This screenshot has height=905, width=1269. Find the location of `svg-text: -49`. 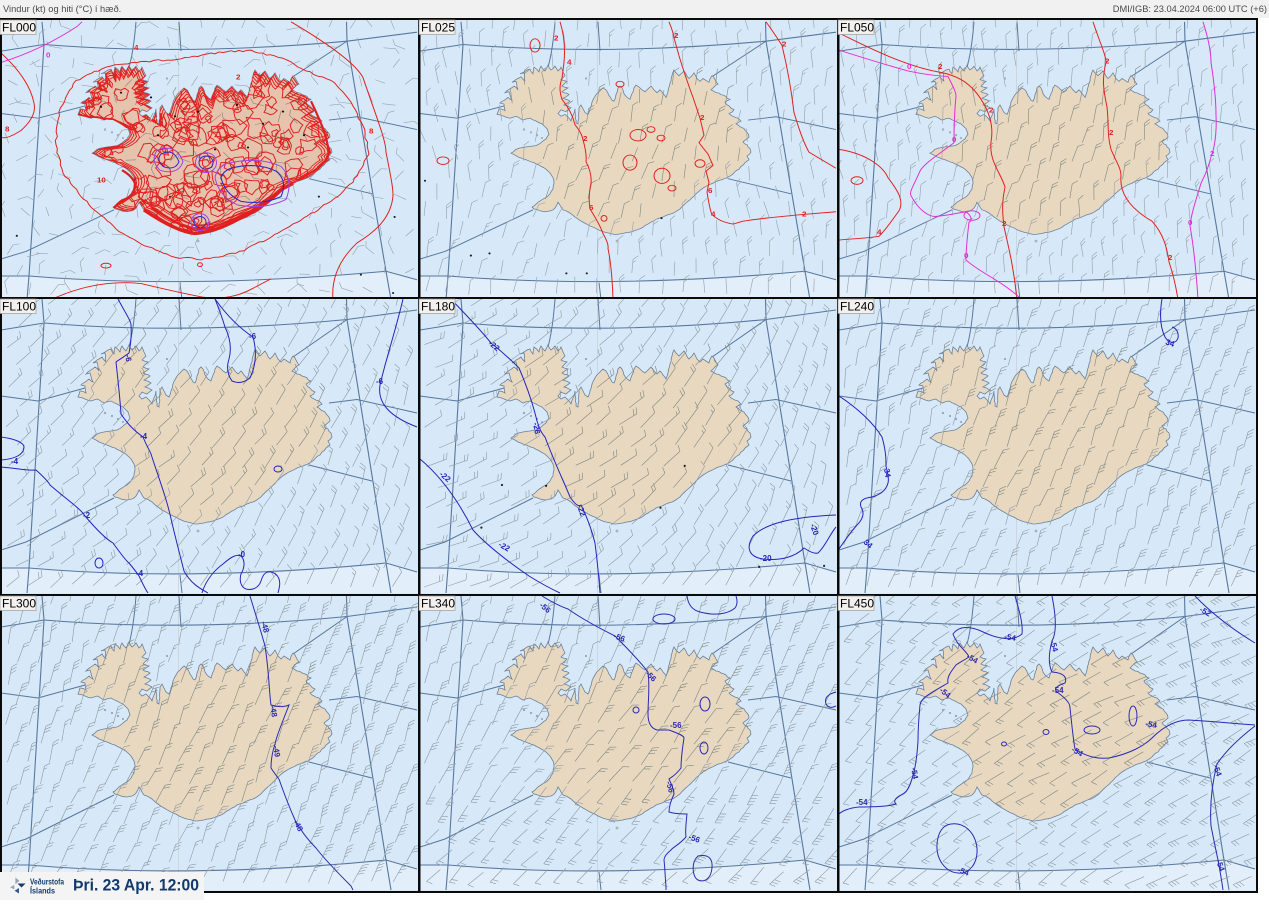

svg-text: -49 is located at coordinates (276, 751).